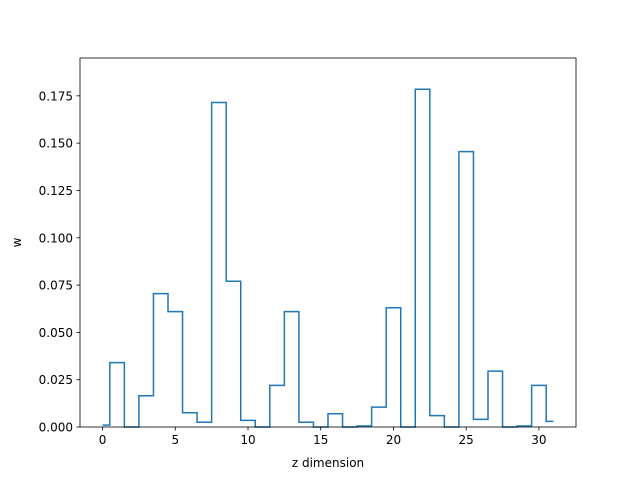 Image resolution: width=640 pixels, height=484 pixels. Describe the element at coordinates (393, 440) in the screenshot. I see `x-tick-label: 20` at that location.